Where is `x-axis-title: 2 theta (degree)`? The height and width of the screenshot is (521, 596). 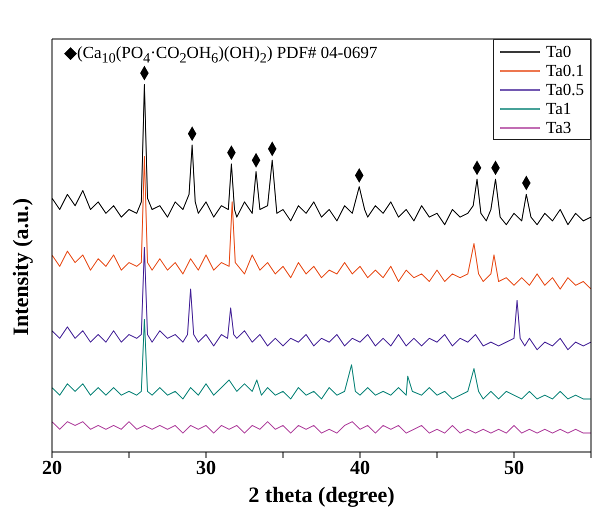 x-axis-title: 2 theta (degree) is located at coordinates (321, 494).